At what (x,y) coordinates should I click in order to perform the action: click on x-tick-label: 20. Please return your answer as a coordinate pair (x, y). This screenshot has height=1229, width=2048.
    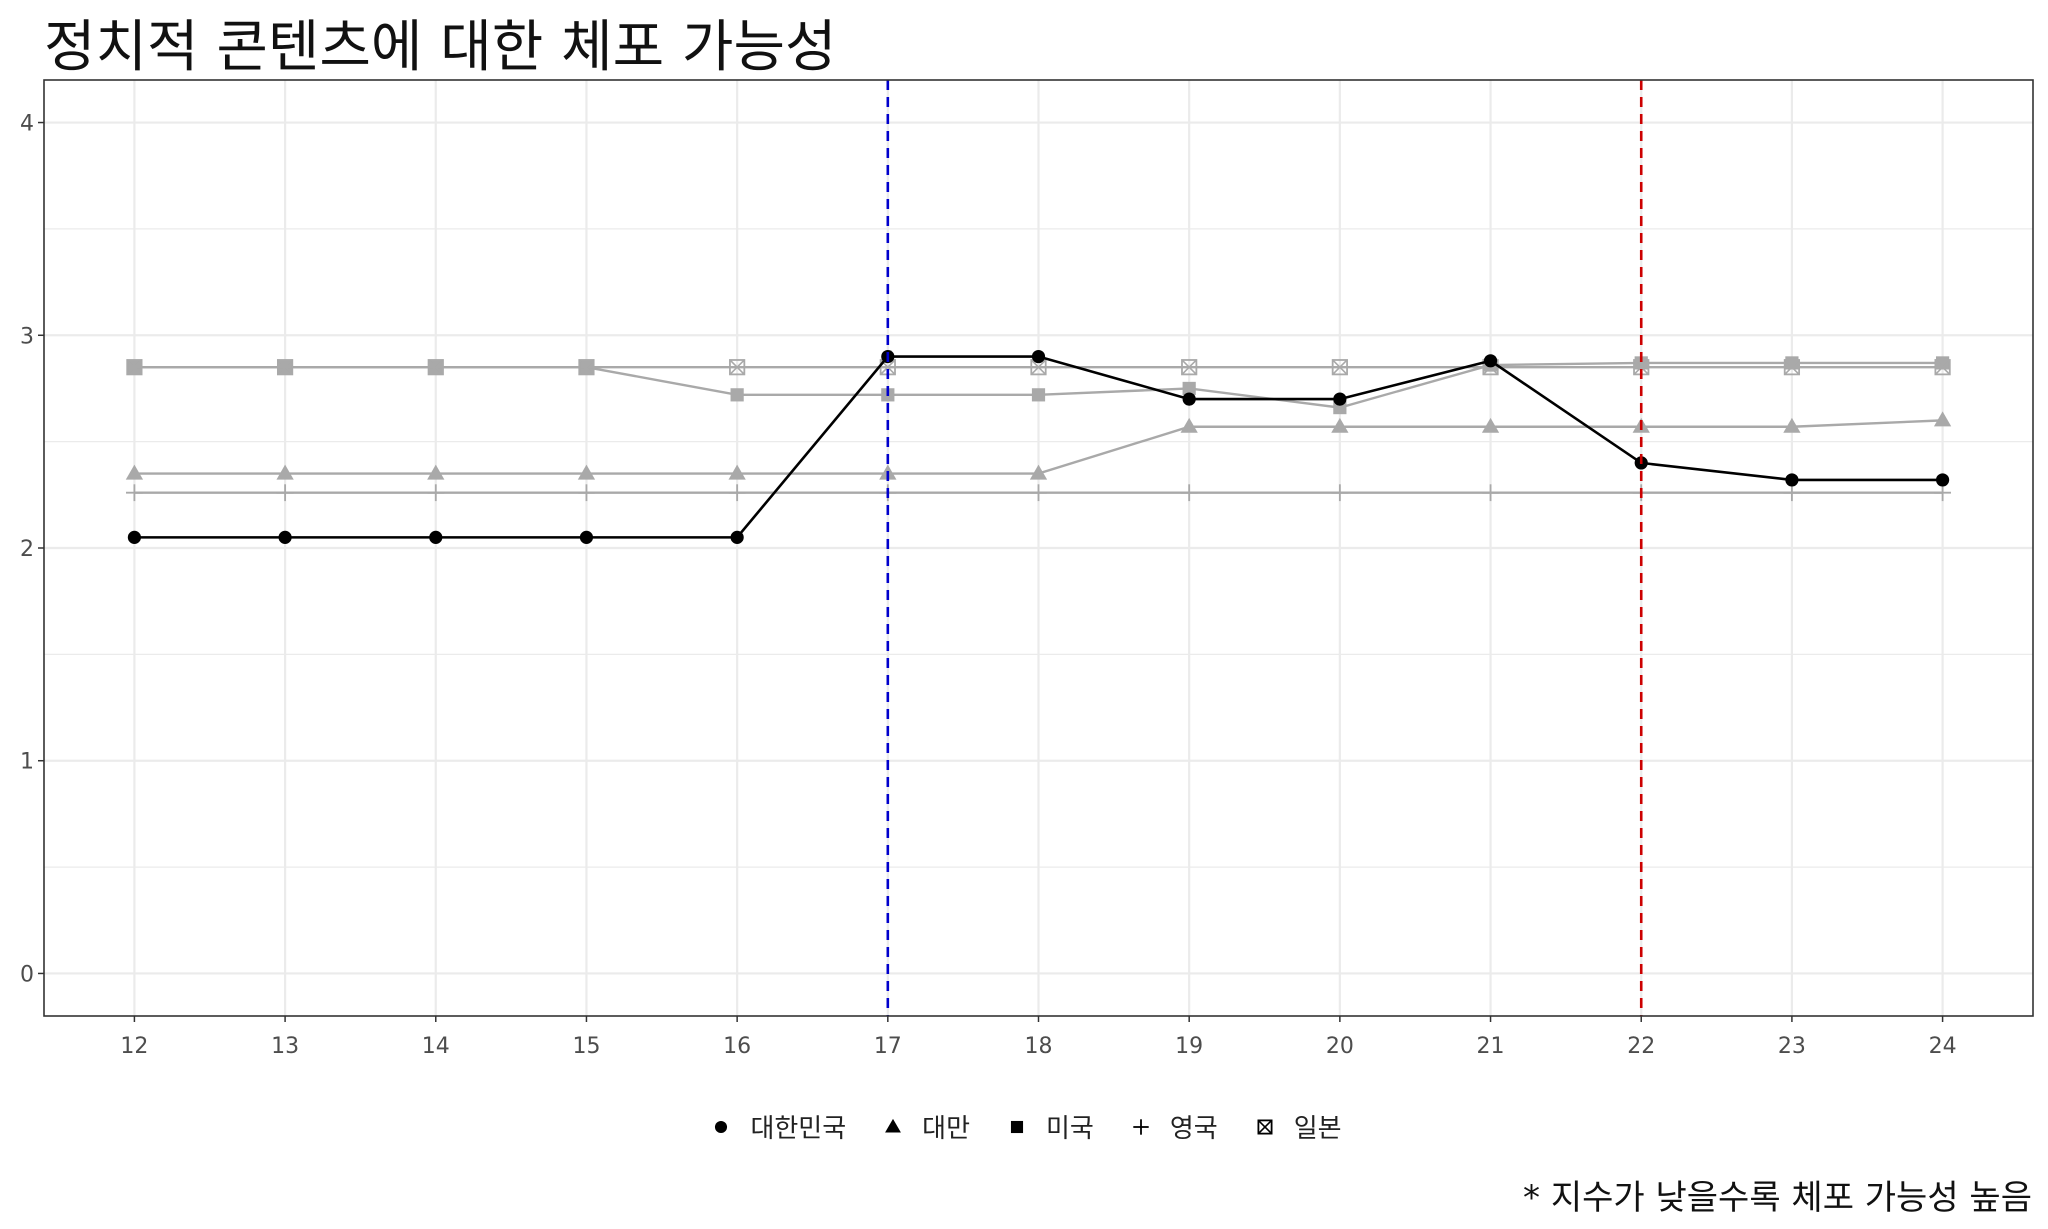
    Looking at the image, I should click on (1340, 1046).